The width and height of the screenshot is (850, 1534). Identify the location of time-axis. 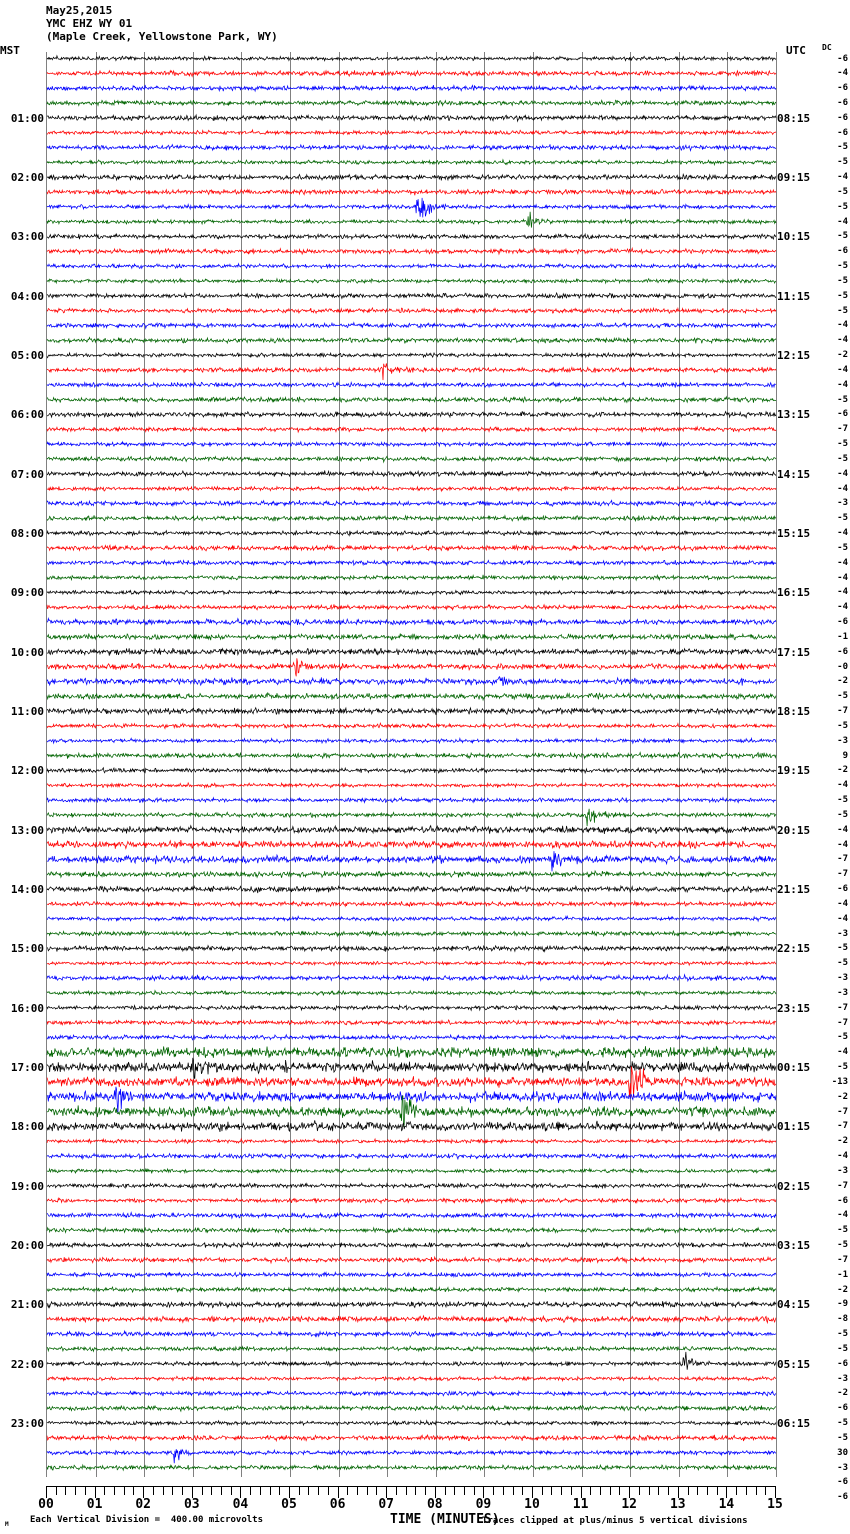
(411, 1492).